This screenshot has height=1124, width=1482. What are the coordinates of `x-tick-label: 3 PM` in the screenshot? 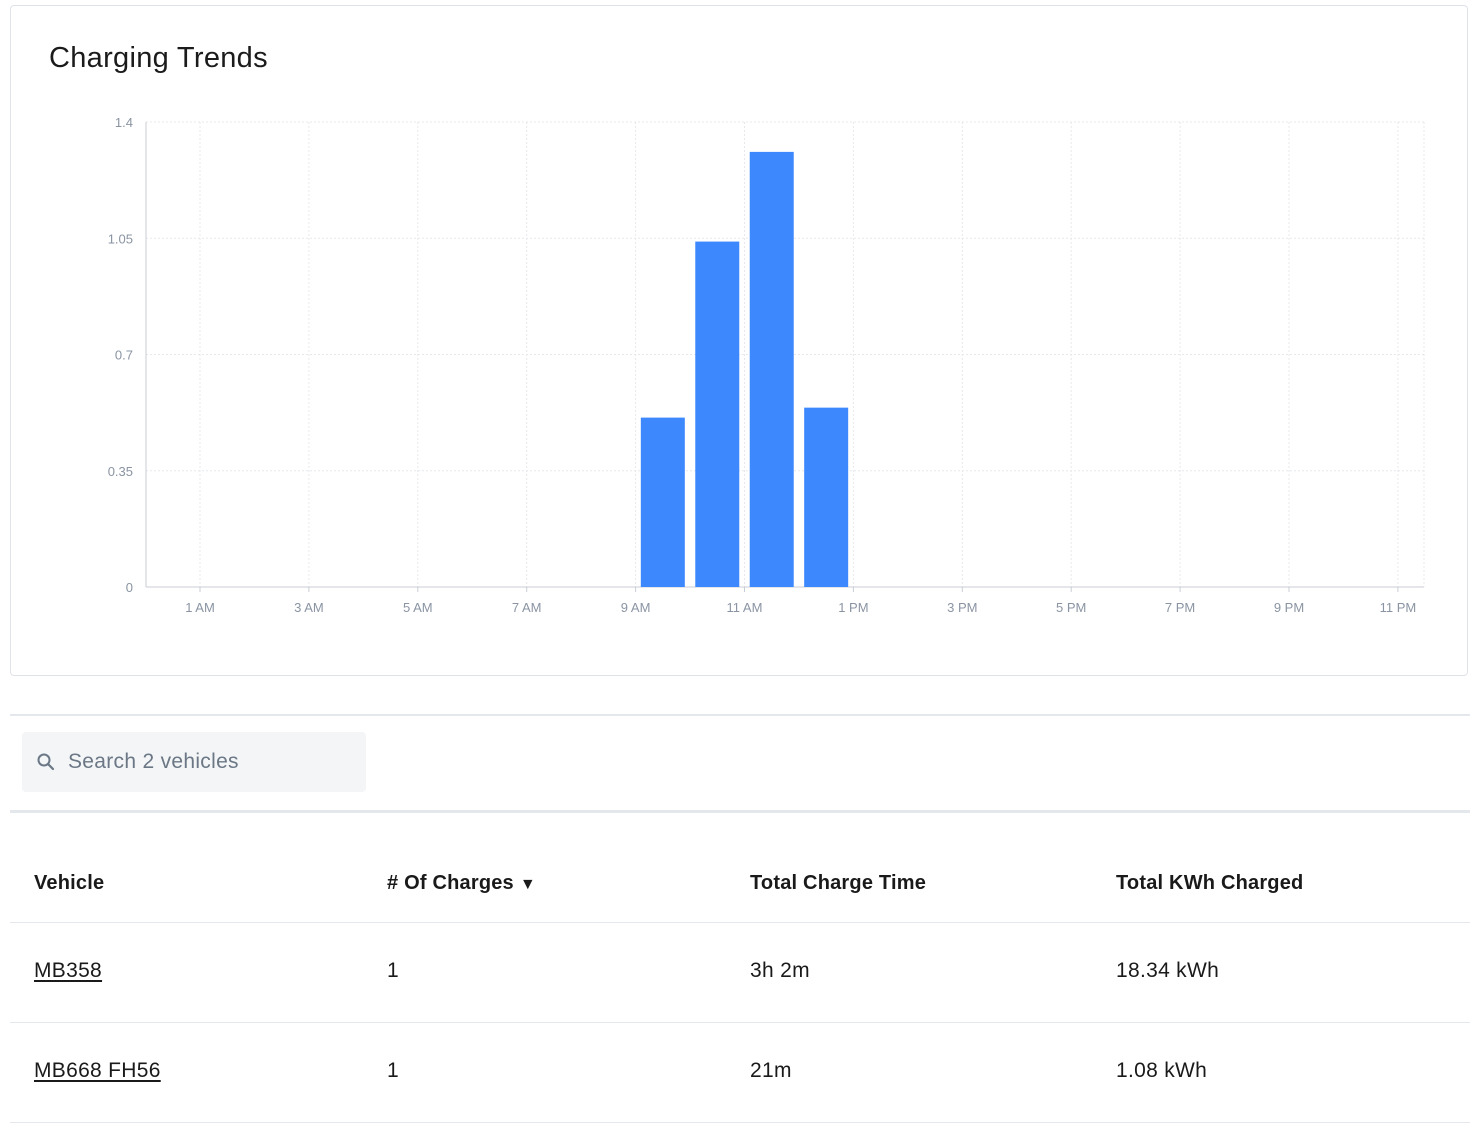 It's located at (962, 607).